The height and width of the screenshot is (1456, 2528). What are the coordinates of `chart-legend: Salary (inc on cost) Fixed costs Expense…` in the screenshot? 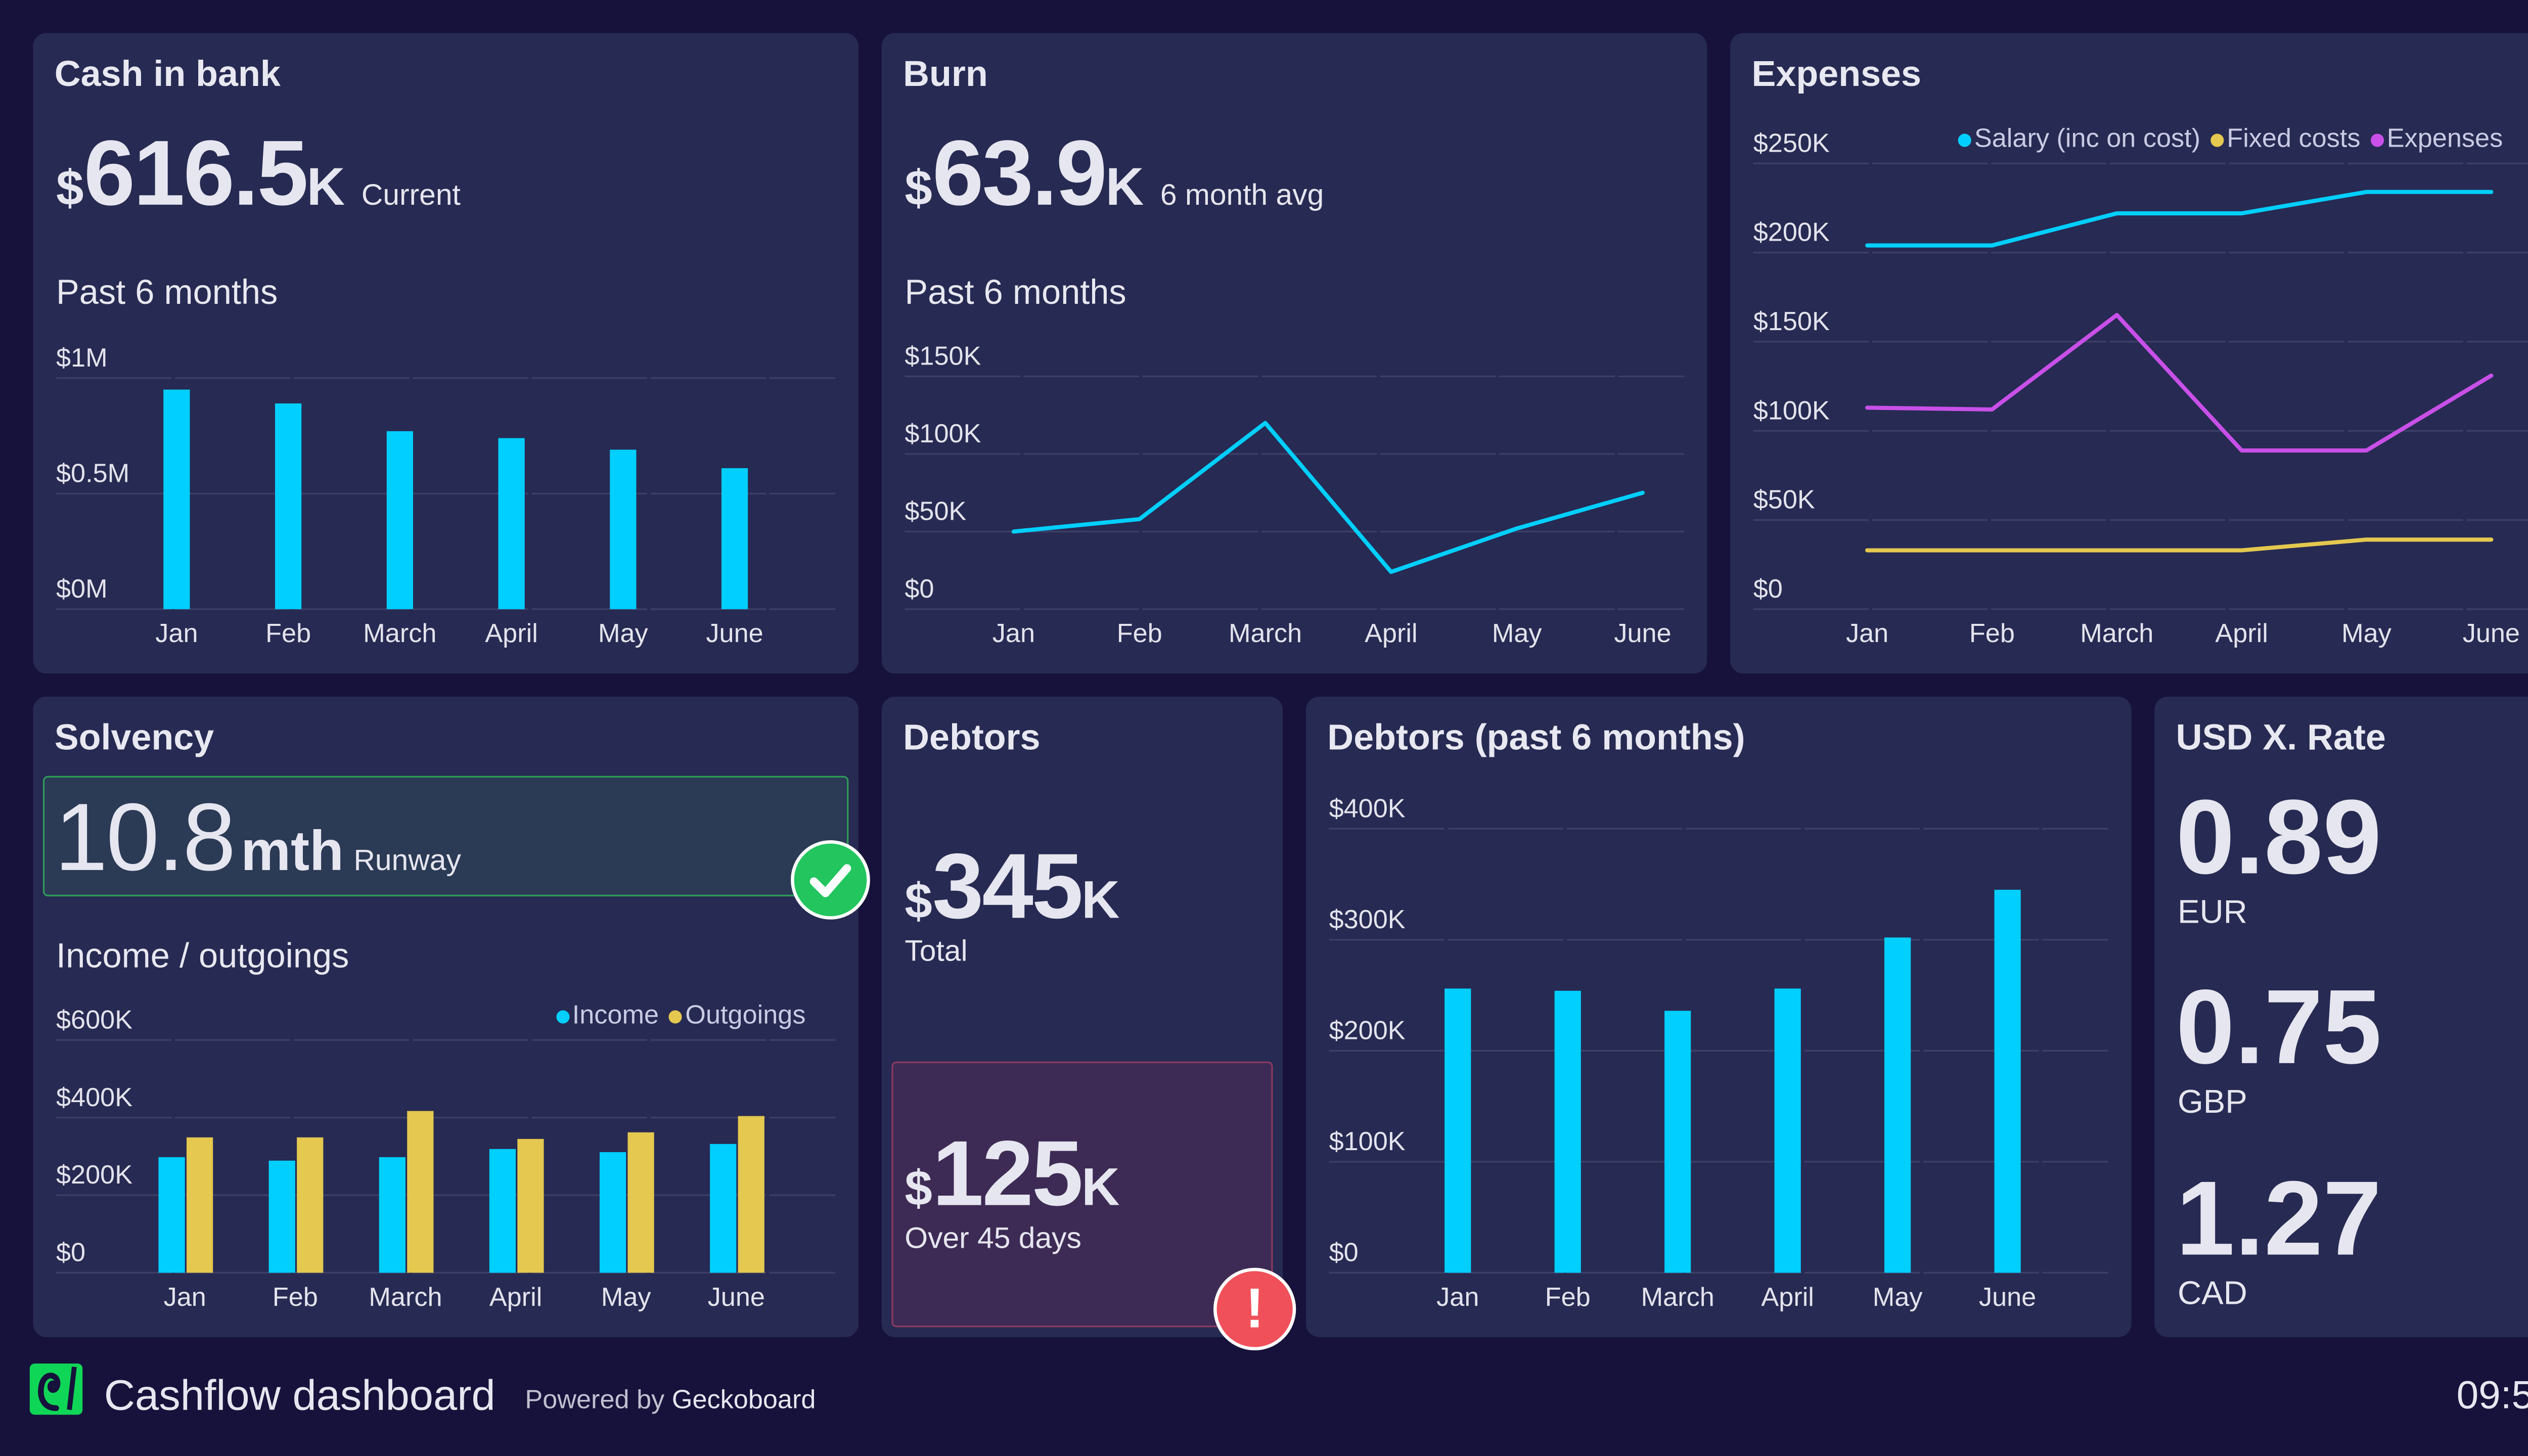 It's located at (2231, 140).